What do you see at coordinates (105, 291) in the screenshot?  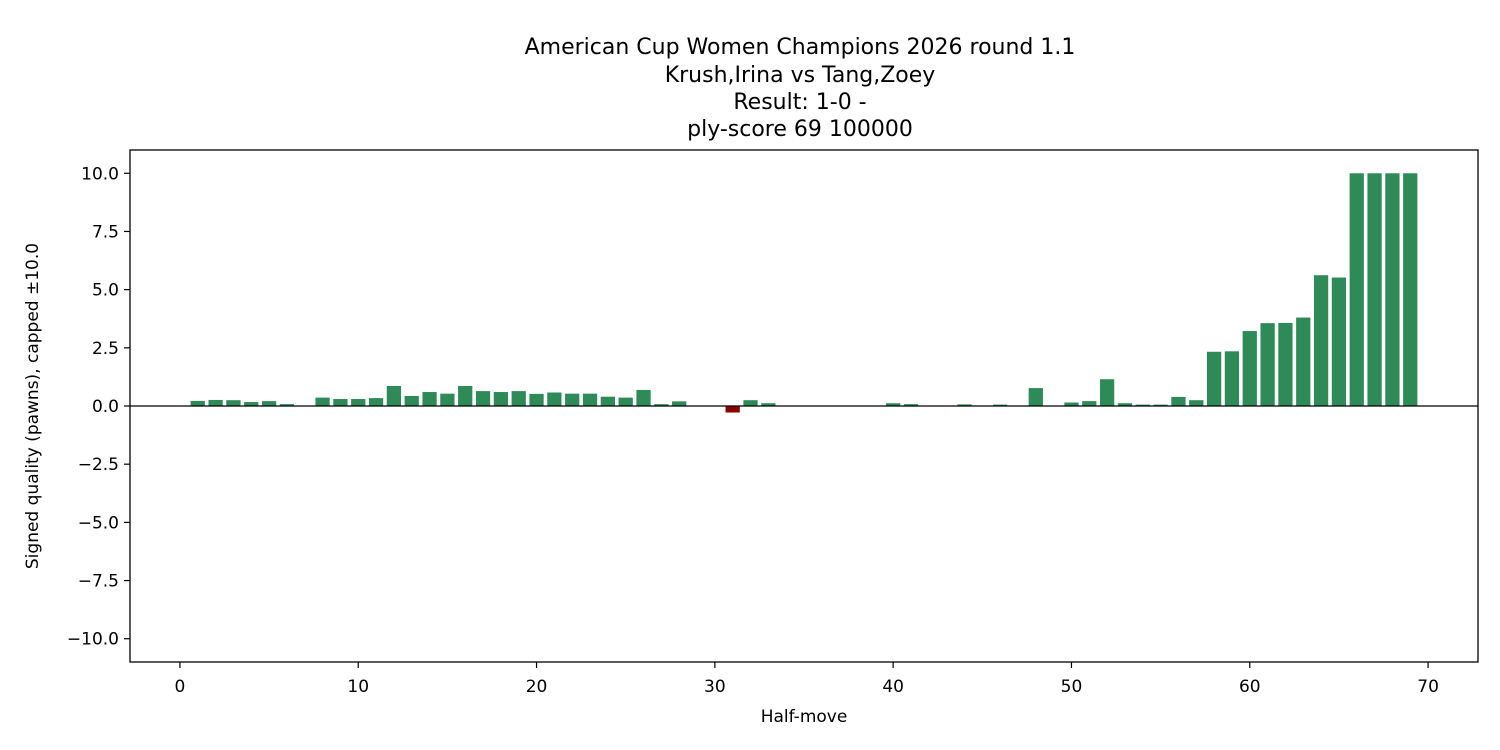 I see `y-tick-label: 5.0` at bounding box center [105, 291].